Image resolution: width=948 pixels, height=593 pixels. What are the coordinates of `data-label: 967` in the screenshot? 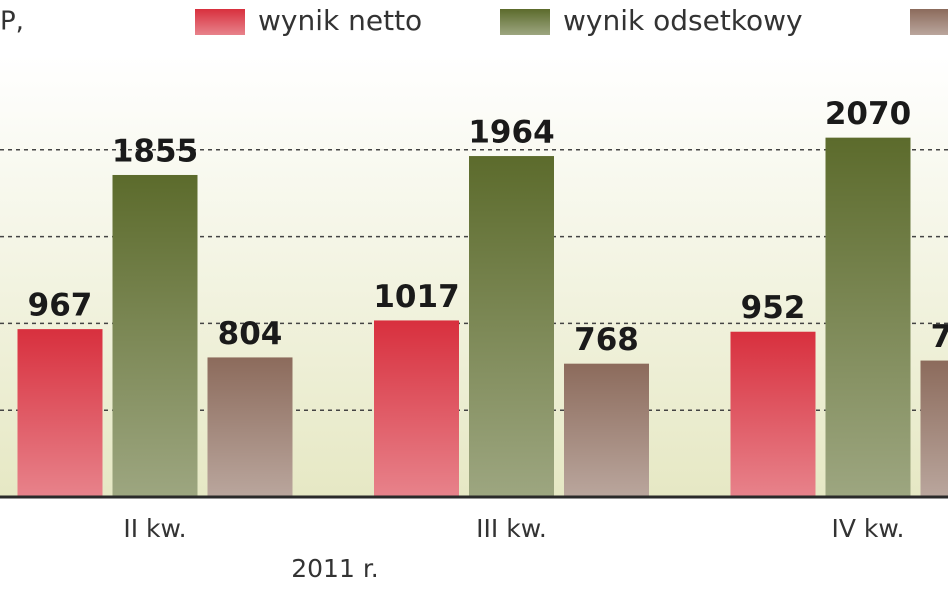 It's located at (60, 306).